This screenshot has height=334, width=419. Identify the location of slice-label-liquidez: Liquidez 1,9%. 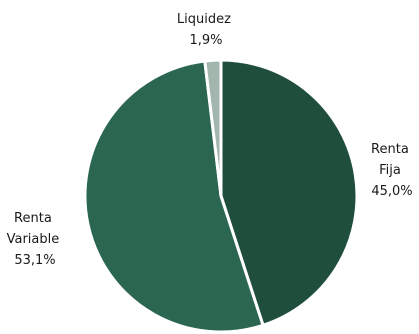
(206, 30).